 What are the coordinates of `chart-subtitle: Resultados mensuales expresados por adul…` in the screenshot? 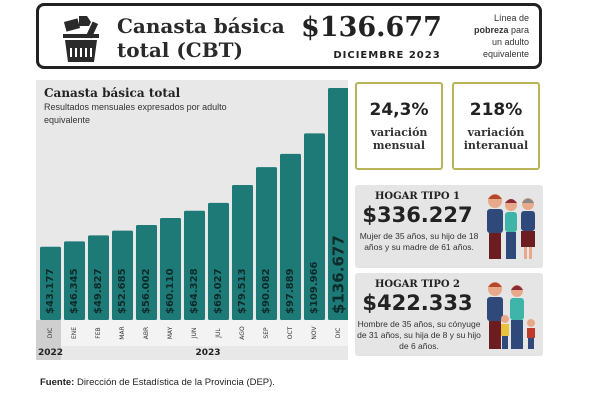 It's located at (135, 113).